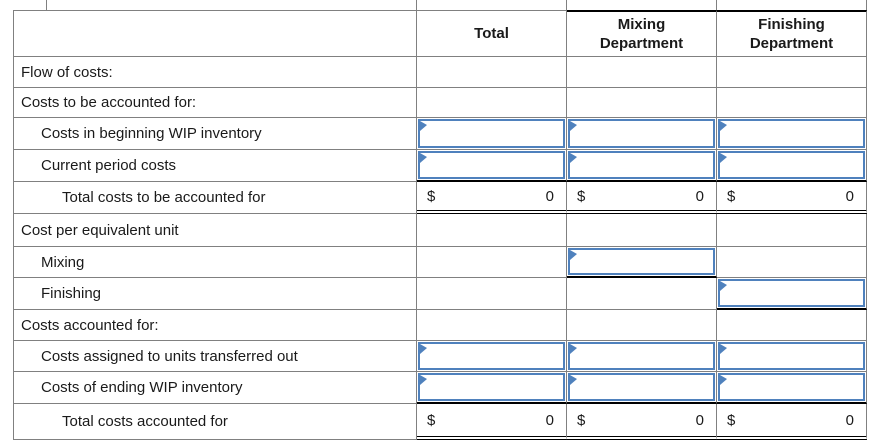  I want to click on cell-finishing-cost-per-unit, so click(792, 294).